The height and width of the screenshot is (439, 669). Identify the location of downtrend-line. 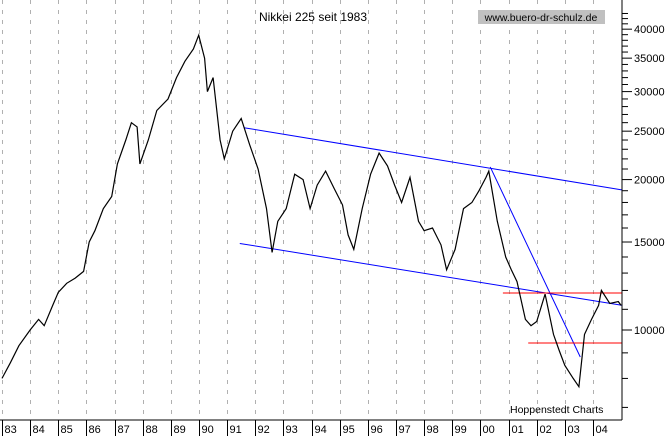
(535, 262).